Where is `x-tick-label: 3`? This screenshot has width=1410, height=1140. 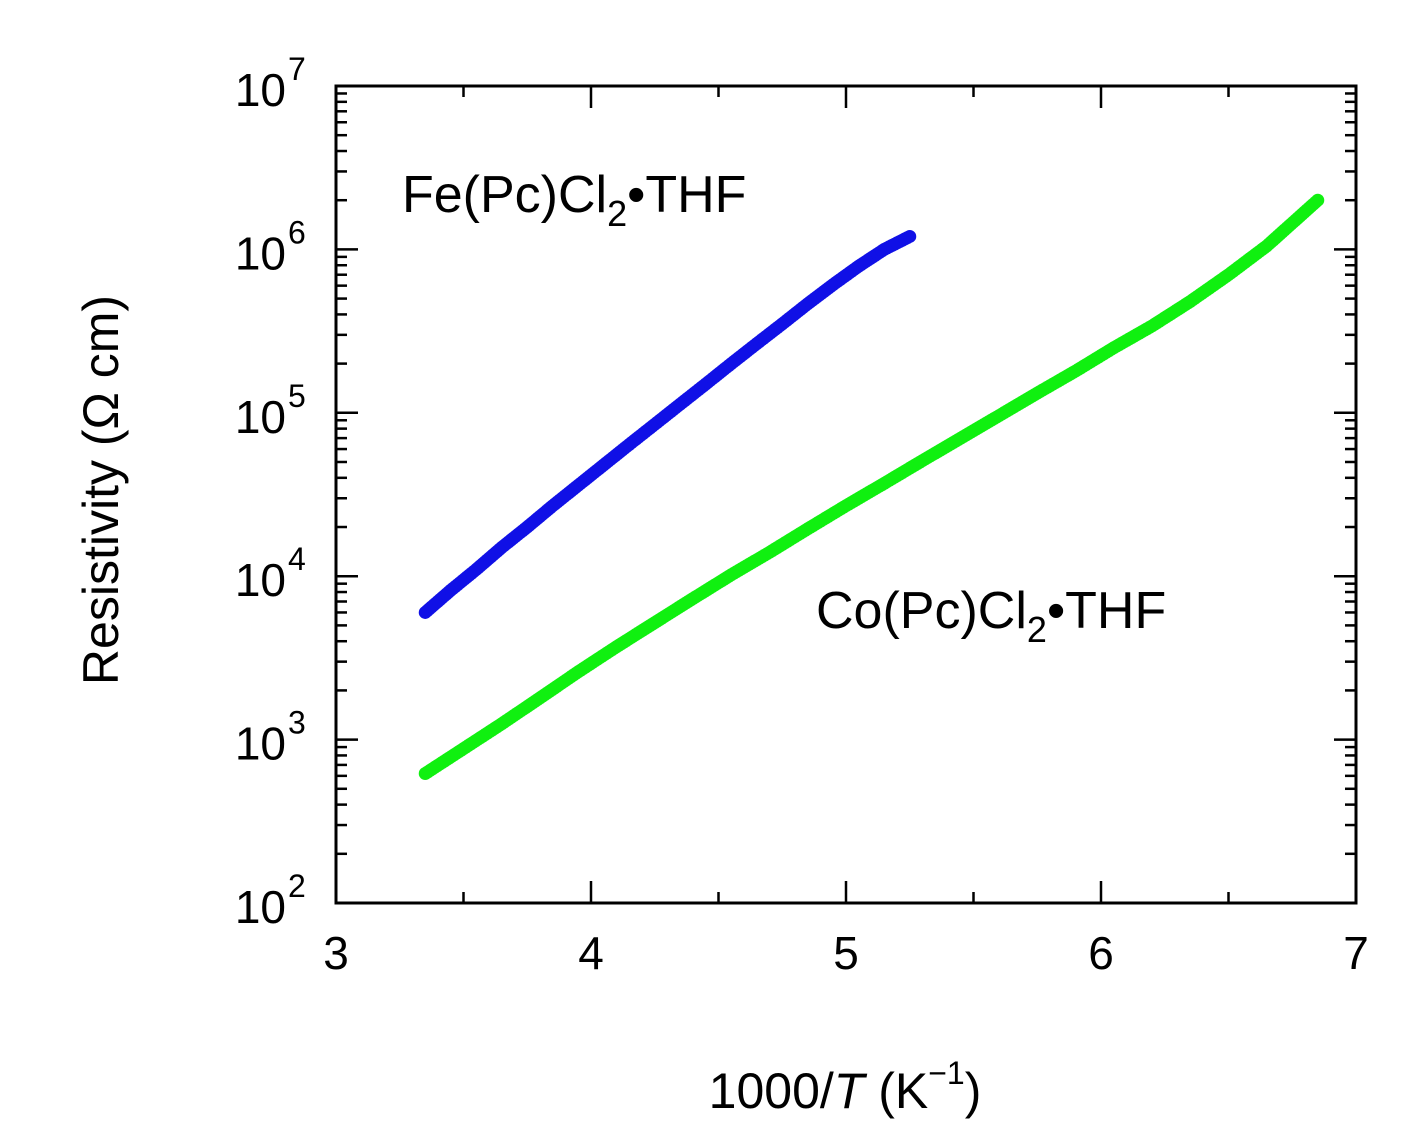 x-tick-label: 3 is located at coordinates (336, 953).